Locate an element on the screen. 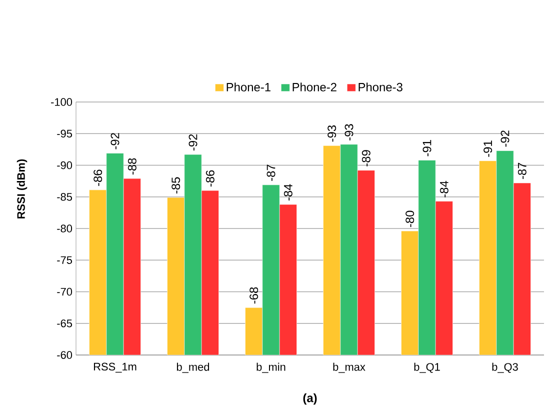 The height and width of the screenshot is (417, 559). y-tick-label: -90 is located at coordinates (64, 165).